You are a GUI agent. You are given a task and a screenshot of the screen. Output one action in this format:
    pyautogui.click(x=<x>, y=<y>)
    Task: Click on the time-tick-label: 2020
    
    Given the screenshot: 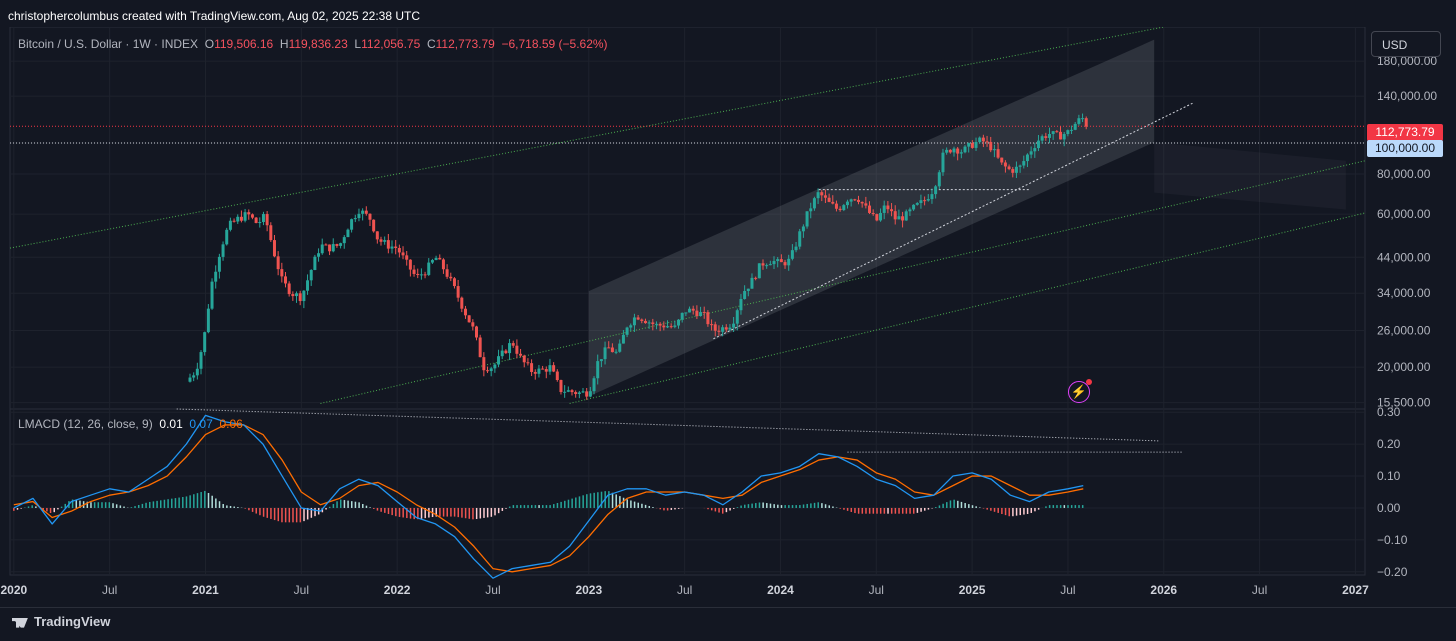 What is the action you would take?
    pyautogui.click(x=13, y=590)
    